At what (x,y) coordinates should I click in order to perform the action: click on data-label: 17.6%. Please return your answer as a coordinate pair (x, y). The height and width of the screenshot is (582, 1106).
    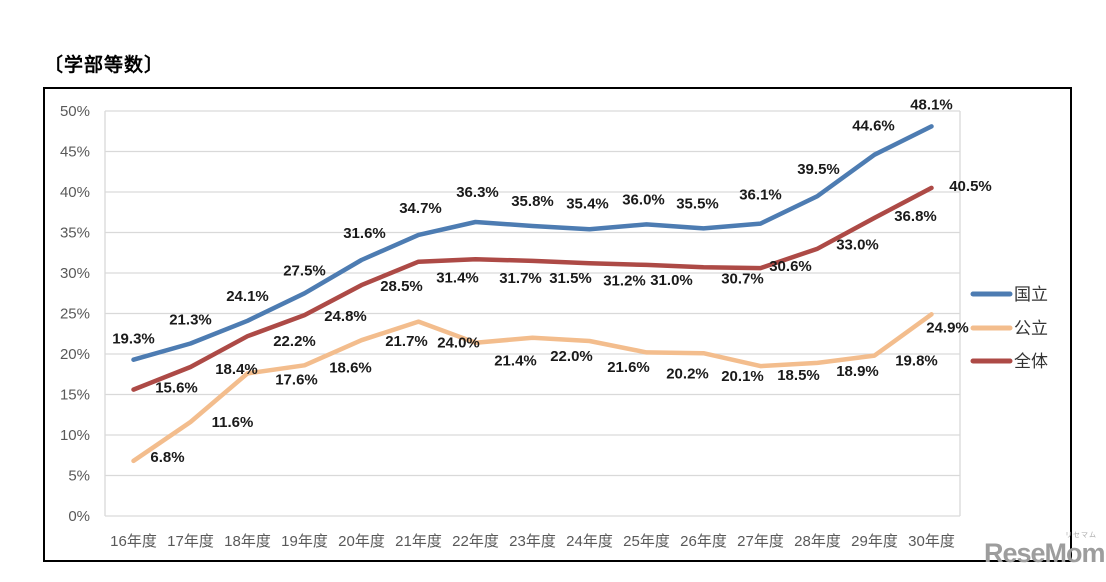
    Looking at the image, I should click on (296, 379).